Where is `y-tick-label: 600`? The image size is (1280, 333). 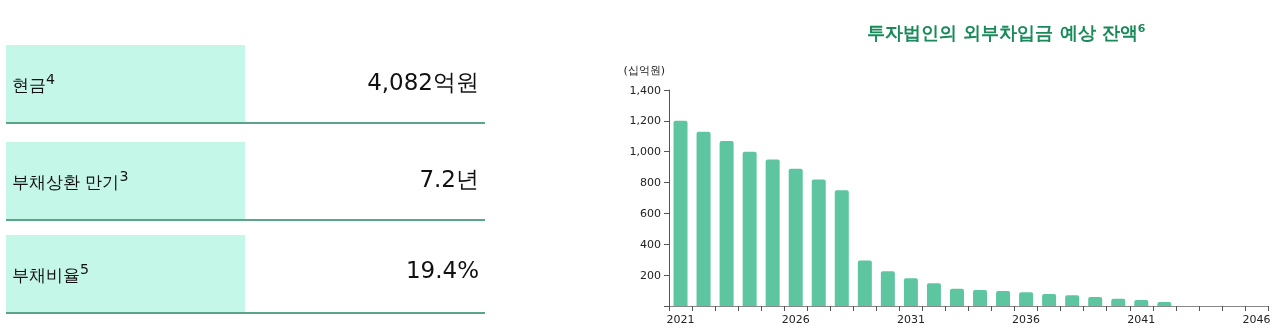 y-tick-label: 600 is located at coordinates (650, 213).